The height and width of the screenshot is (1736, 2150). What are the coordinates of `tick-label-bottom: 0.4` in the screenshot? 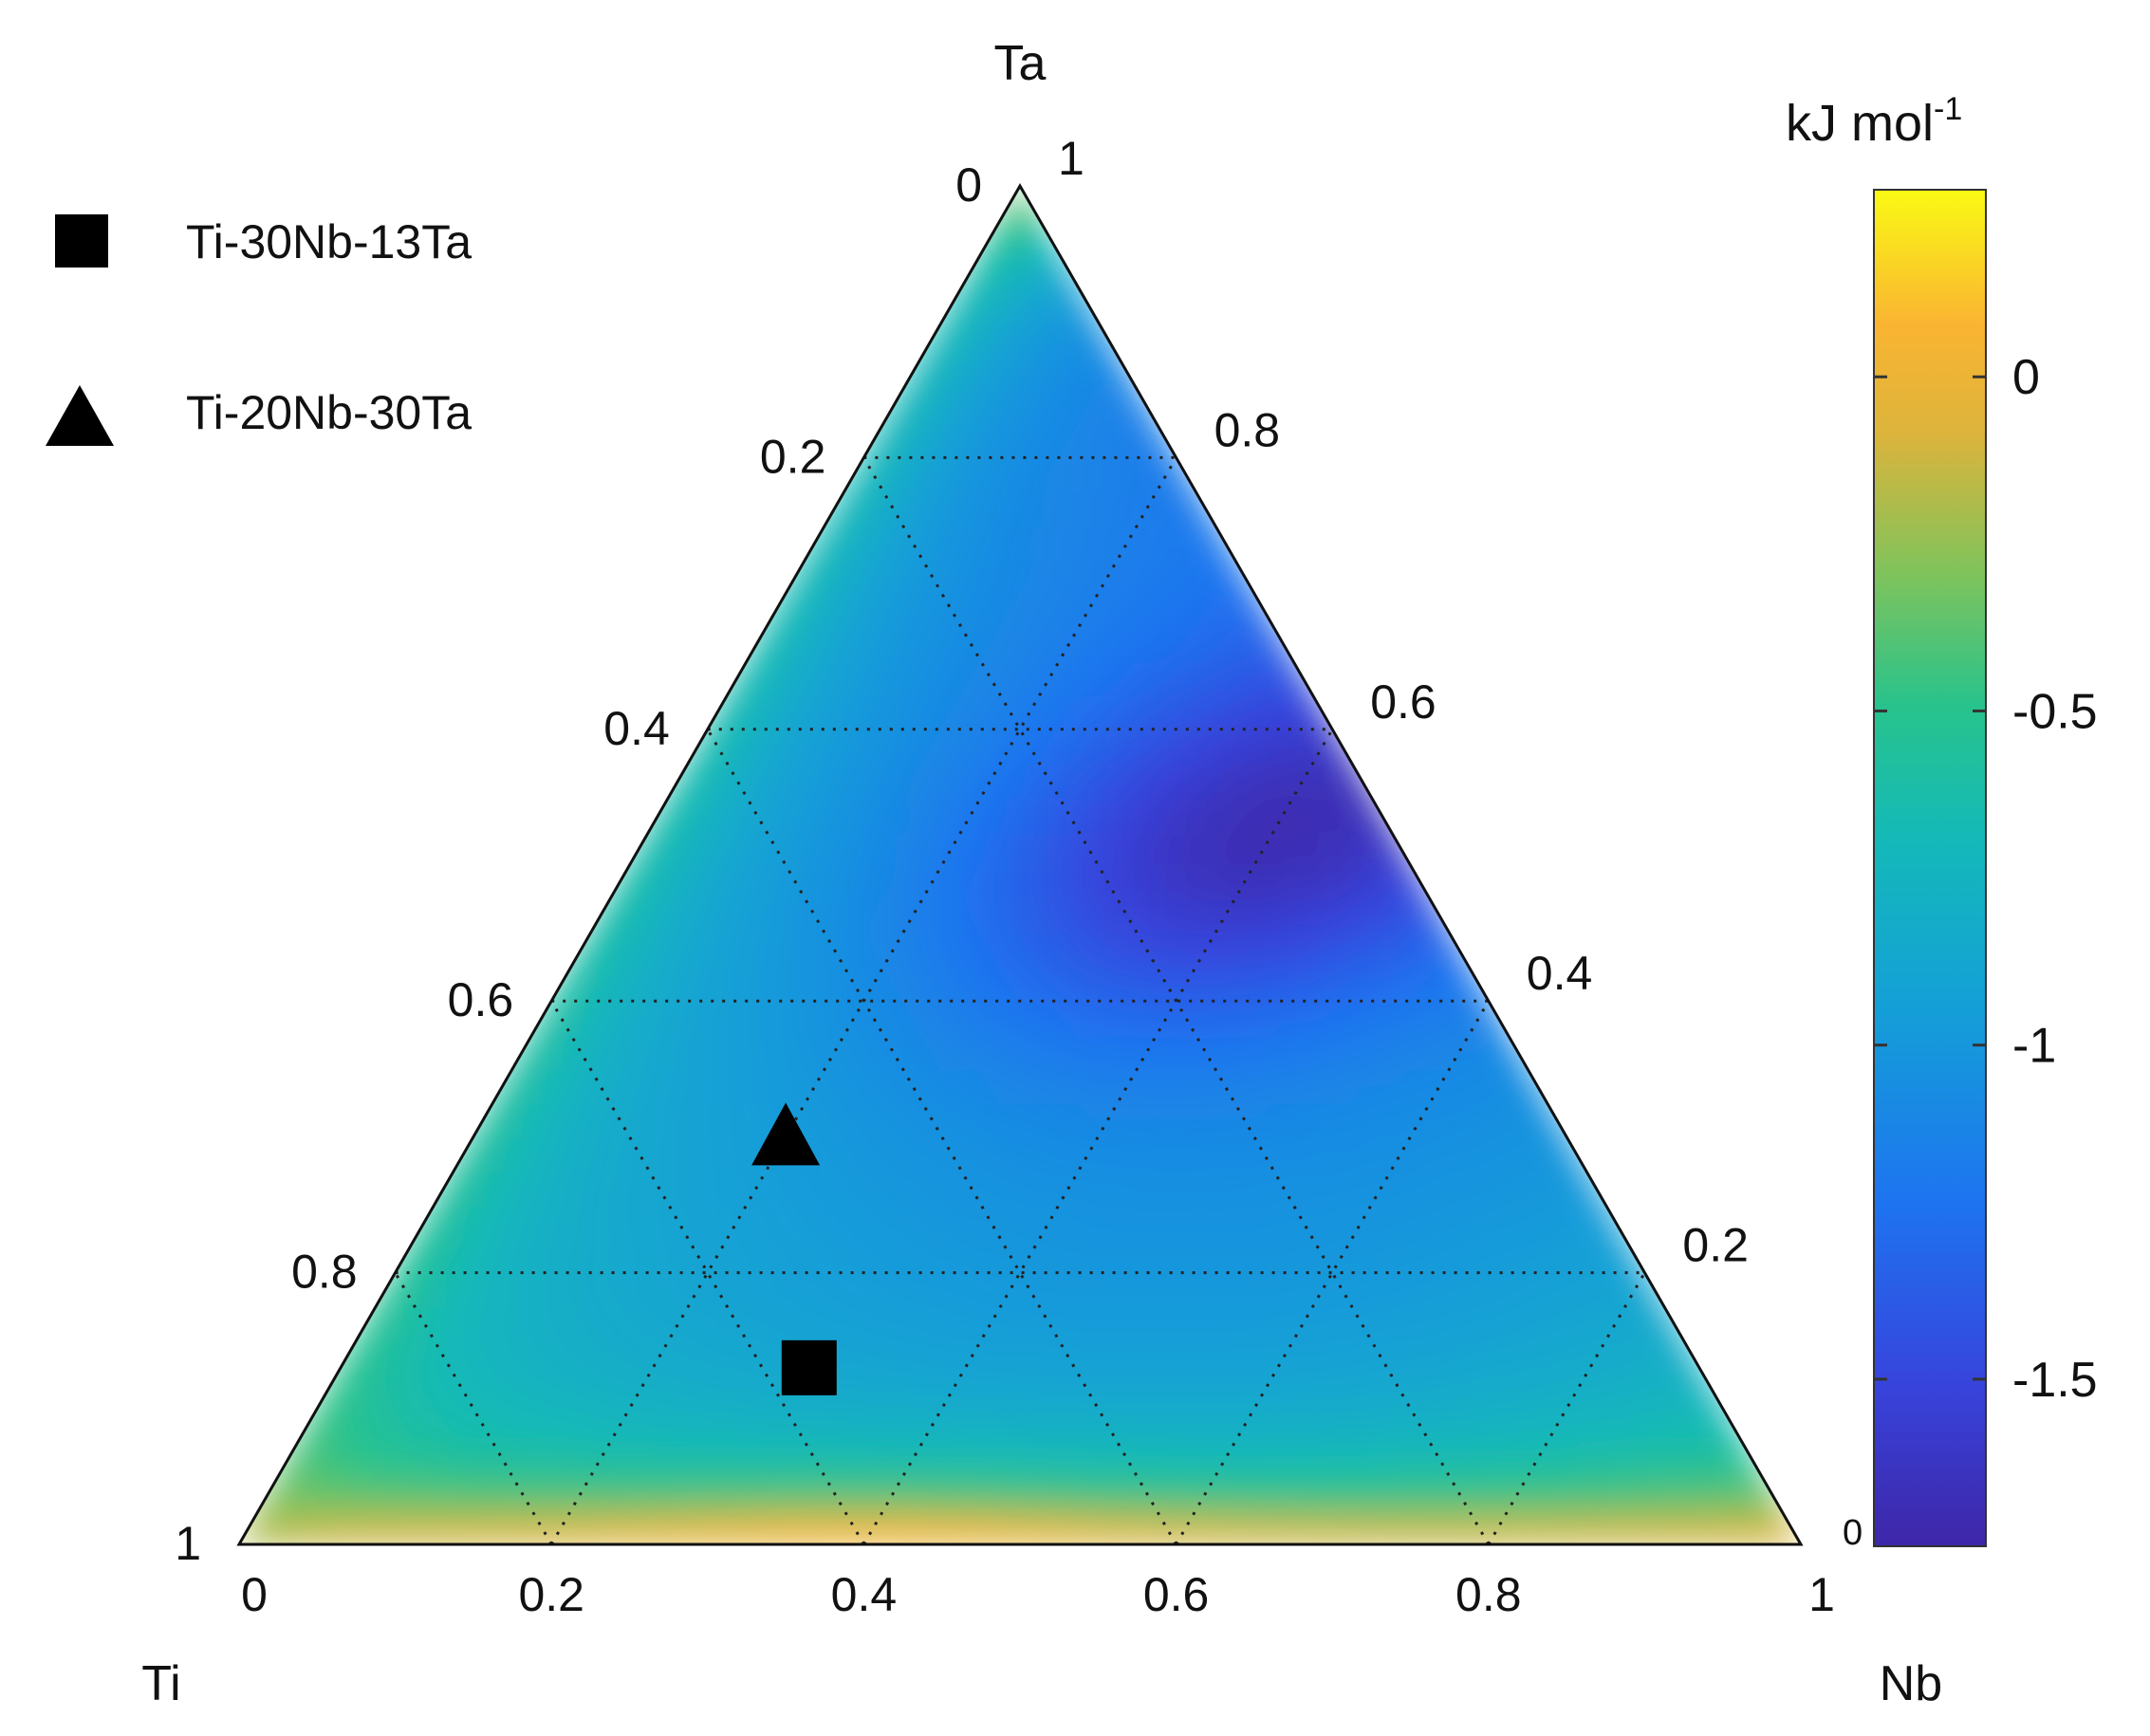 It's located at (865, 1594).